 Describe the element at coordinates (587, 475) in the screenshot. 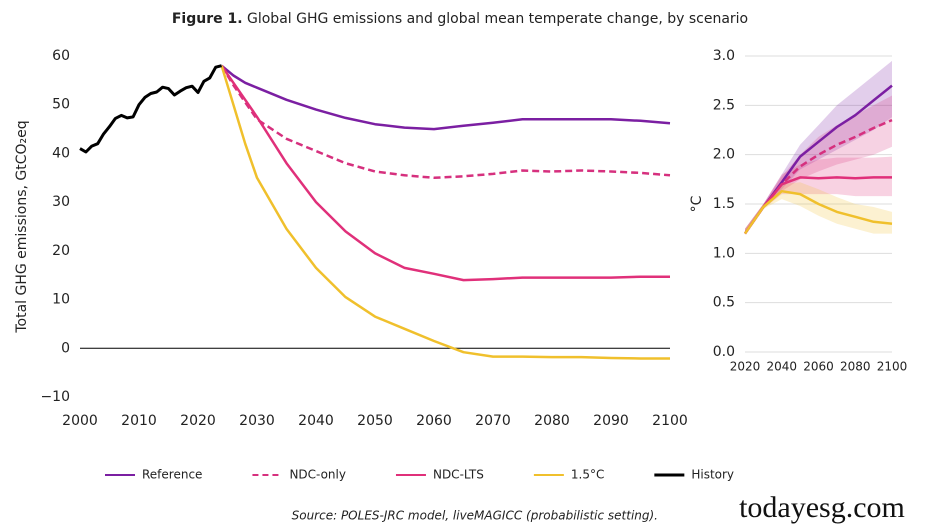

I see `legend-label: 1.5°C` at that location.